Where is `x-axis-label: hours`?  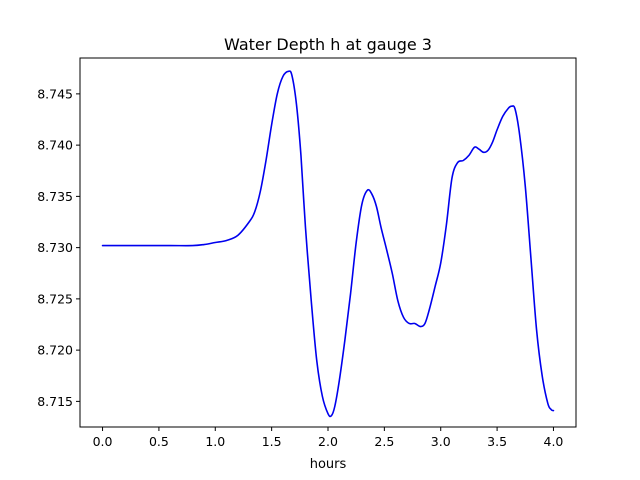
x-axis-label: hours is located at coordinates (328, 464).